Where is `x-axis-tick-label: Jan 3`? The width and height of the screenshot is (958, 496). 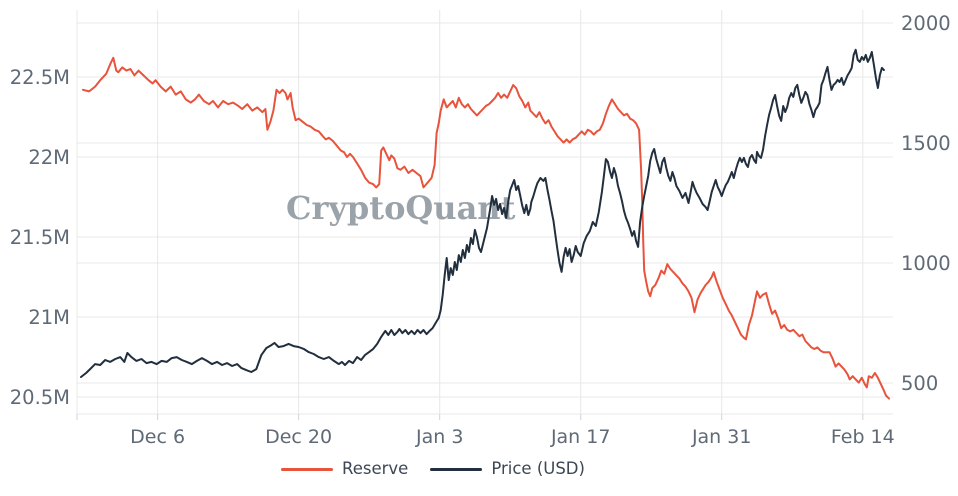
x-axis-tick-label: Jan 3 is located at coordinates (439, 437).